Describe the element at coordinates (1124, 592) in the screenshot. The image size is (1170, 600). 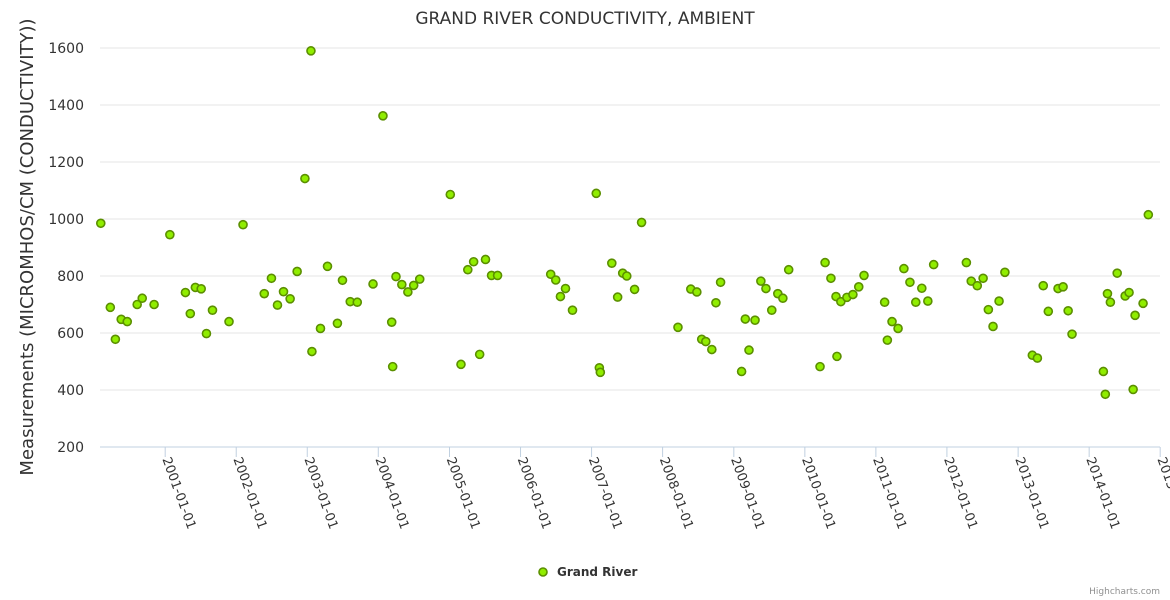
I see `credits-link: Highcharts.com` at that location.